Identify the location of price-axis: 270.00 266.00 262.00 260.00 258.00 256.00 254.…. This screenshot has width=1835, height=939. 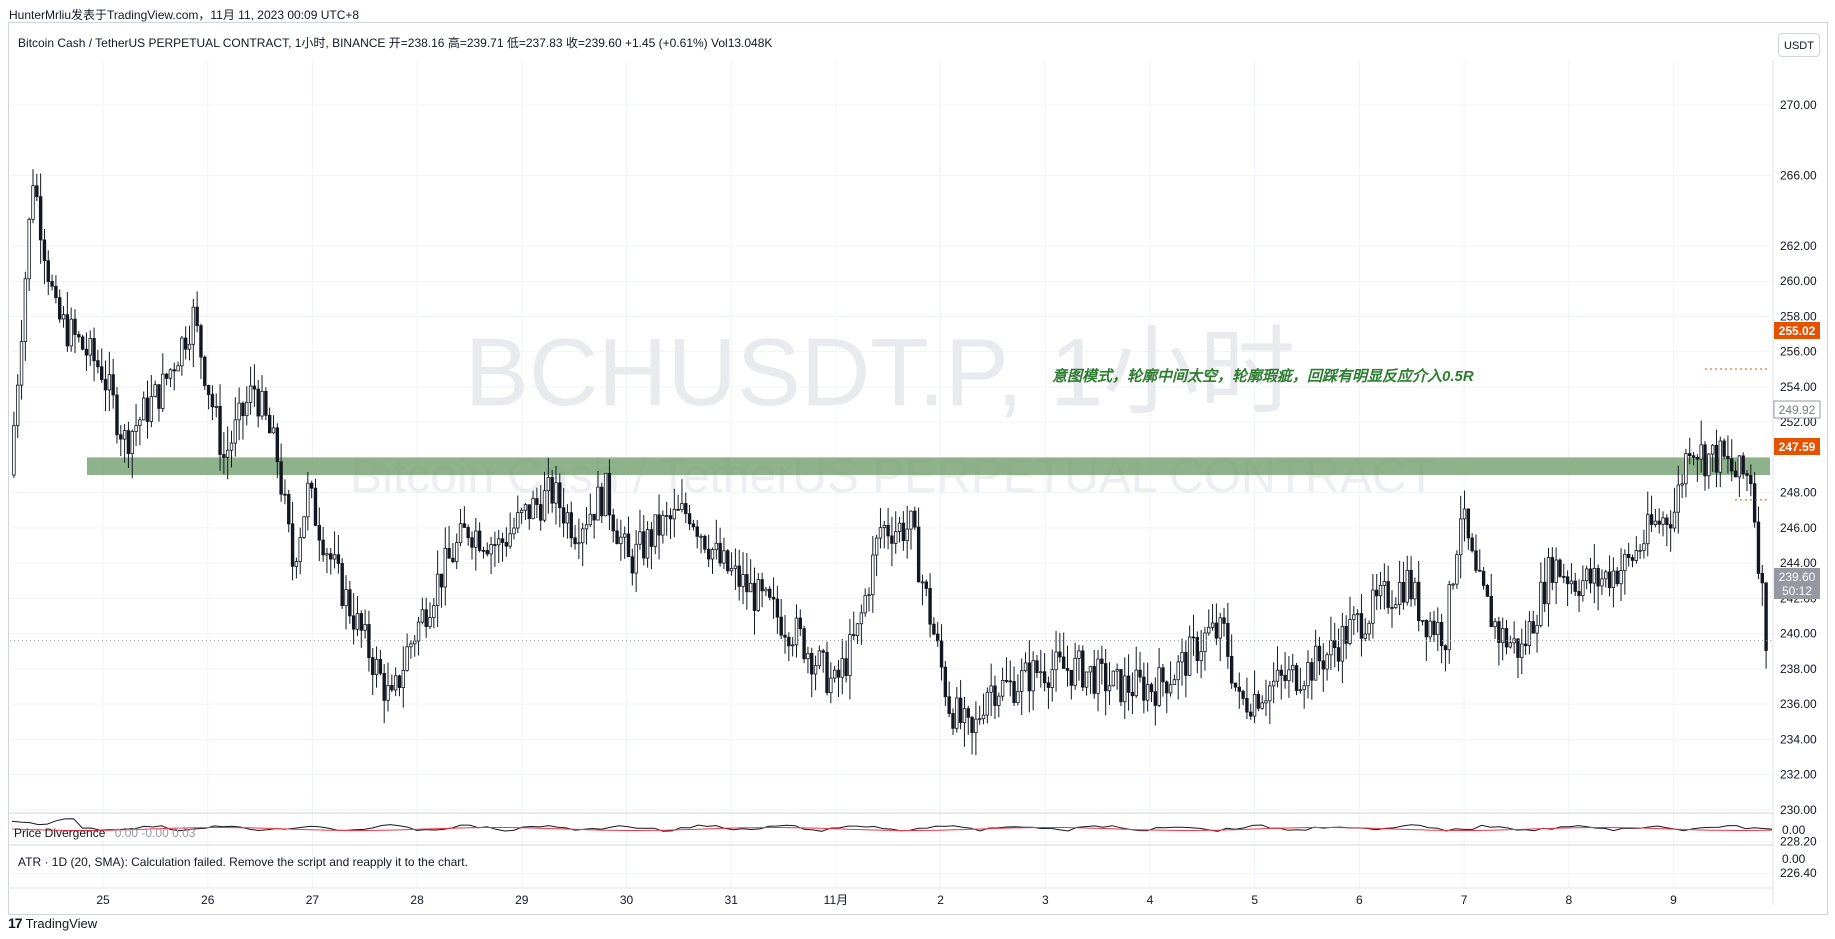
(1798, 489).